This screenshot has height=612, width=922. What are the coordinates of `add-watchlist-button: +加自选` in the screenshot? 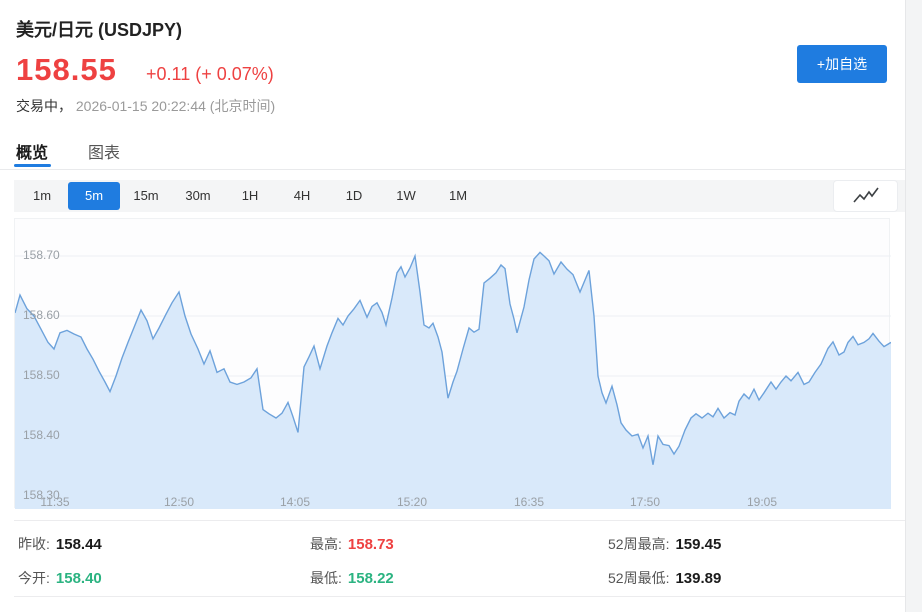 It's located at (842, 64).